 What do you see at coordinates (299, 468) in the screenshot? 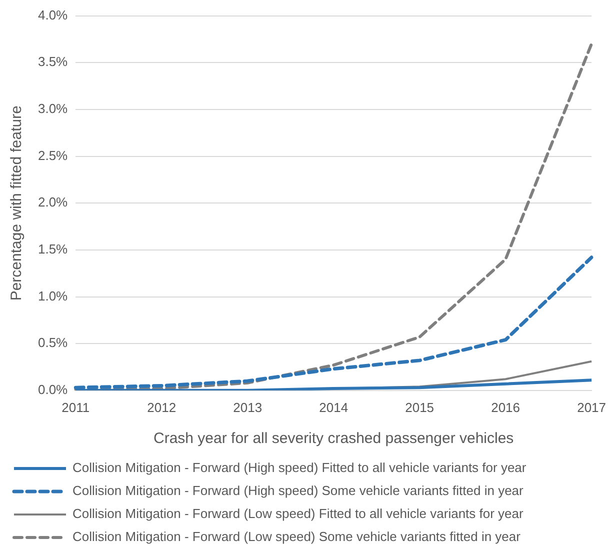
I see `legend-label: Collision Mitigation - Forward (High speed) Fitted to all vehicle variants for year` at bounding box center [299, 468].